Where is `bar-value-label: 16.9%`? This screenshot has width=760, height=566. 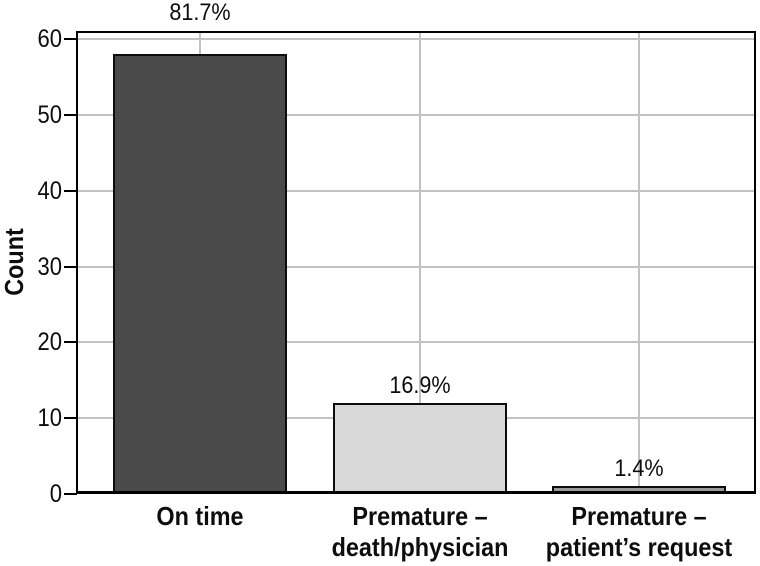
bar-value-label: 16.9% is located at coordinates (419, 385).